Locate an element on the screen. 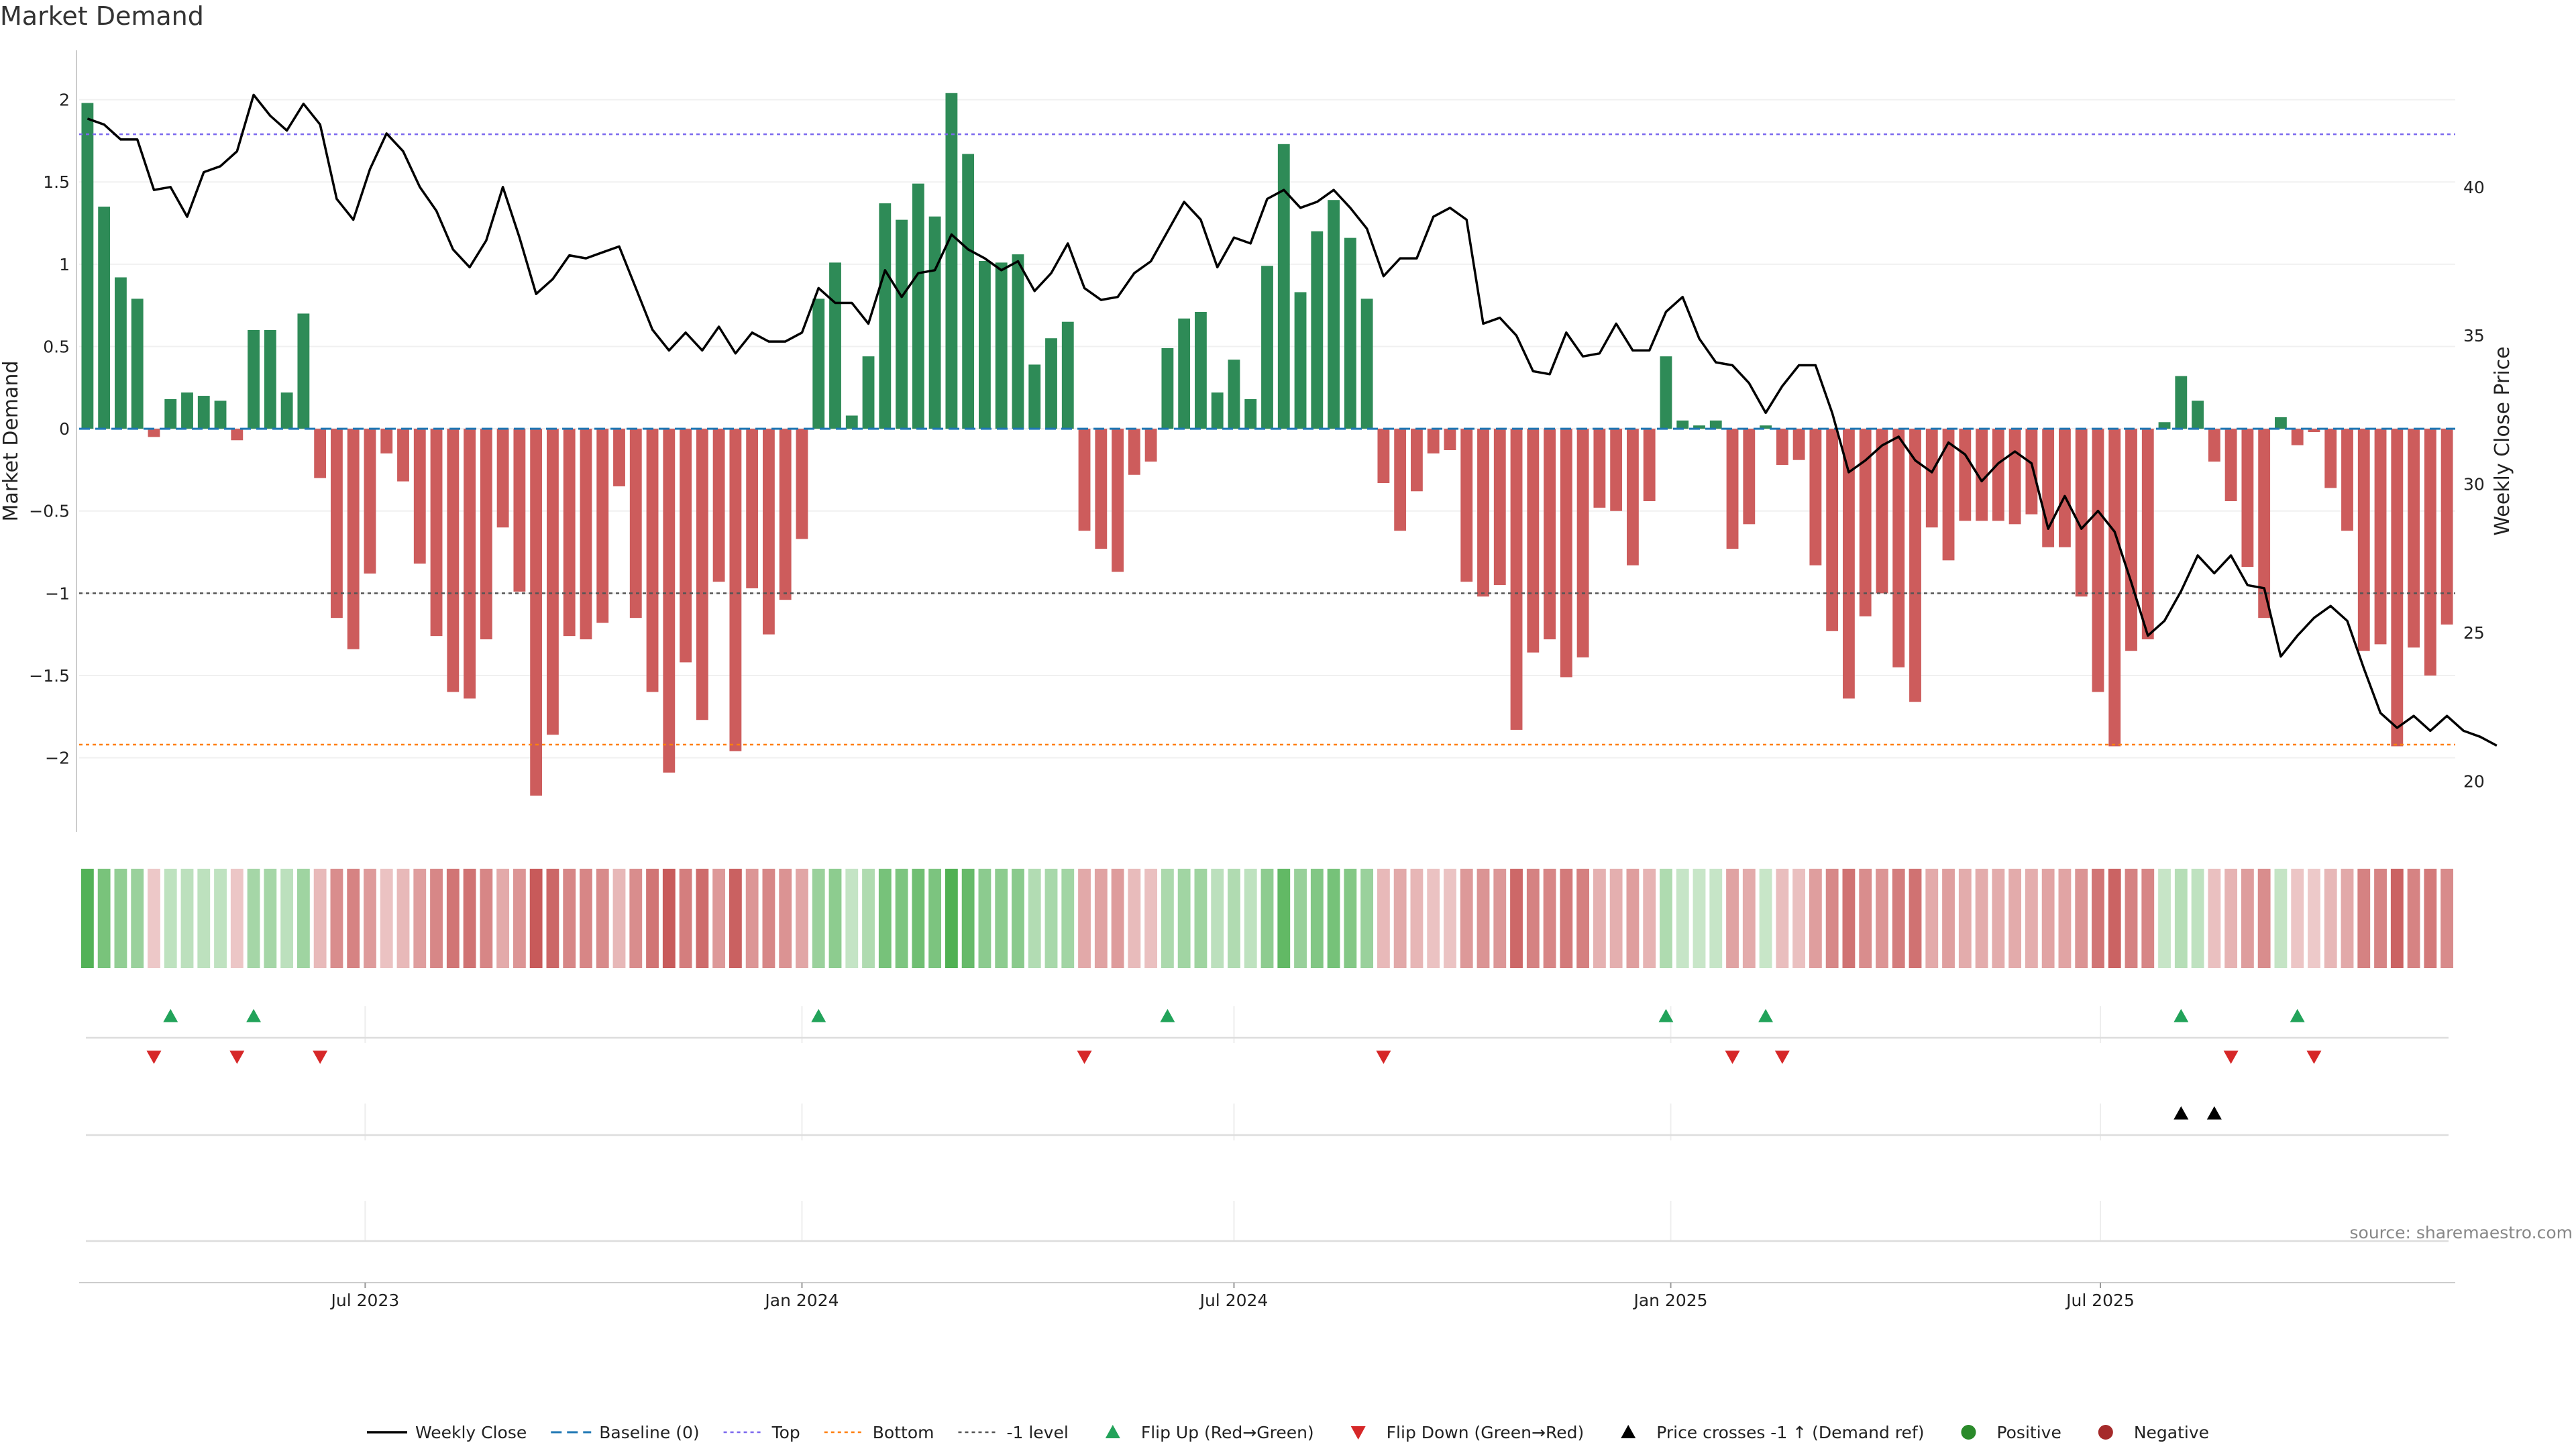 The image size is (2576, 1449). left-tick-label: 1.5 is located at coordinates (56, 182).